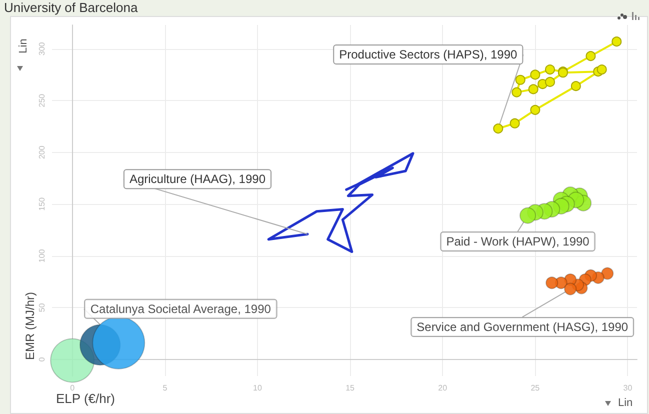 This screenshot has height=414, width=649. I want to click on x-tick-label: 30, so click(628, 388).